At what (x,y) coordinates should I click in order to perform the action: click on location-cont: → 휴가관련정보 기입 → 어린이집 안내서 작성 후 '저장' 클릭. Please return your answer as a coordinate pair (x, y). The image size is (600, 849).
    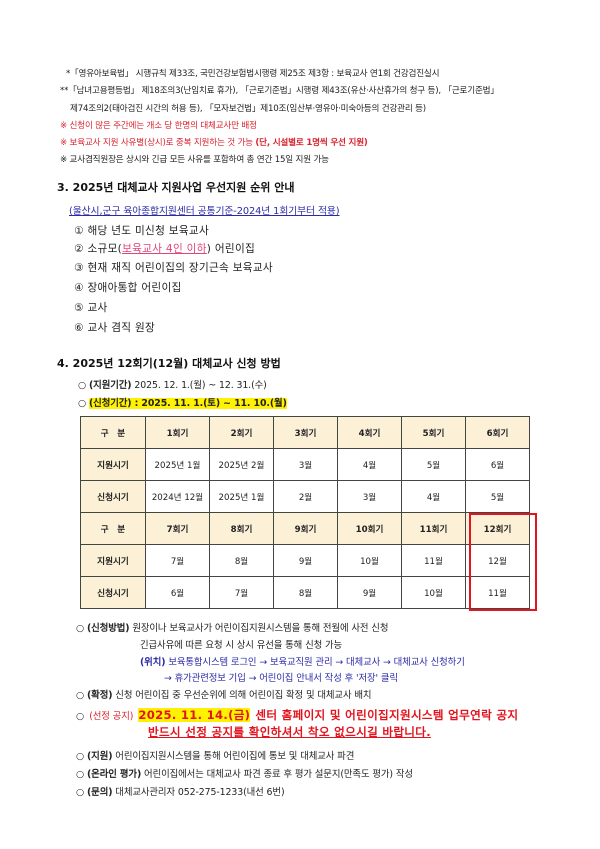
    Looking at the image, I should click on (281, 678).